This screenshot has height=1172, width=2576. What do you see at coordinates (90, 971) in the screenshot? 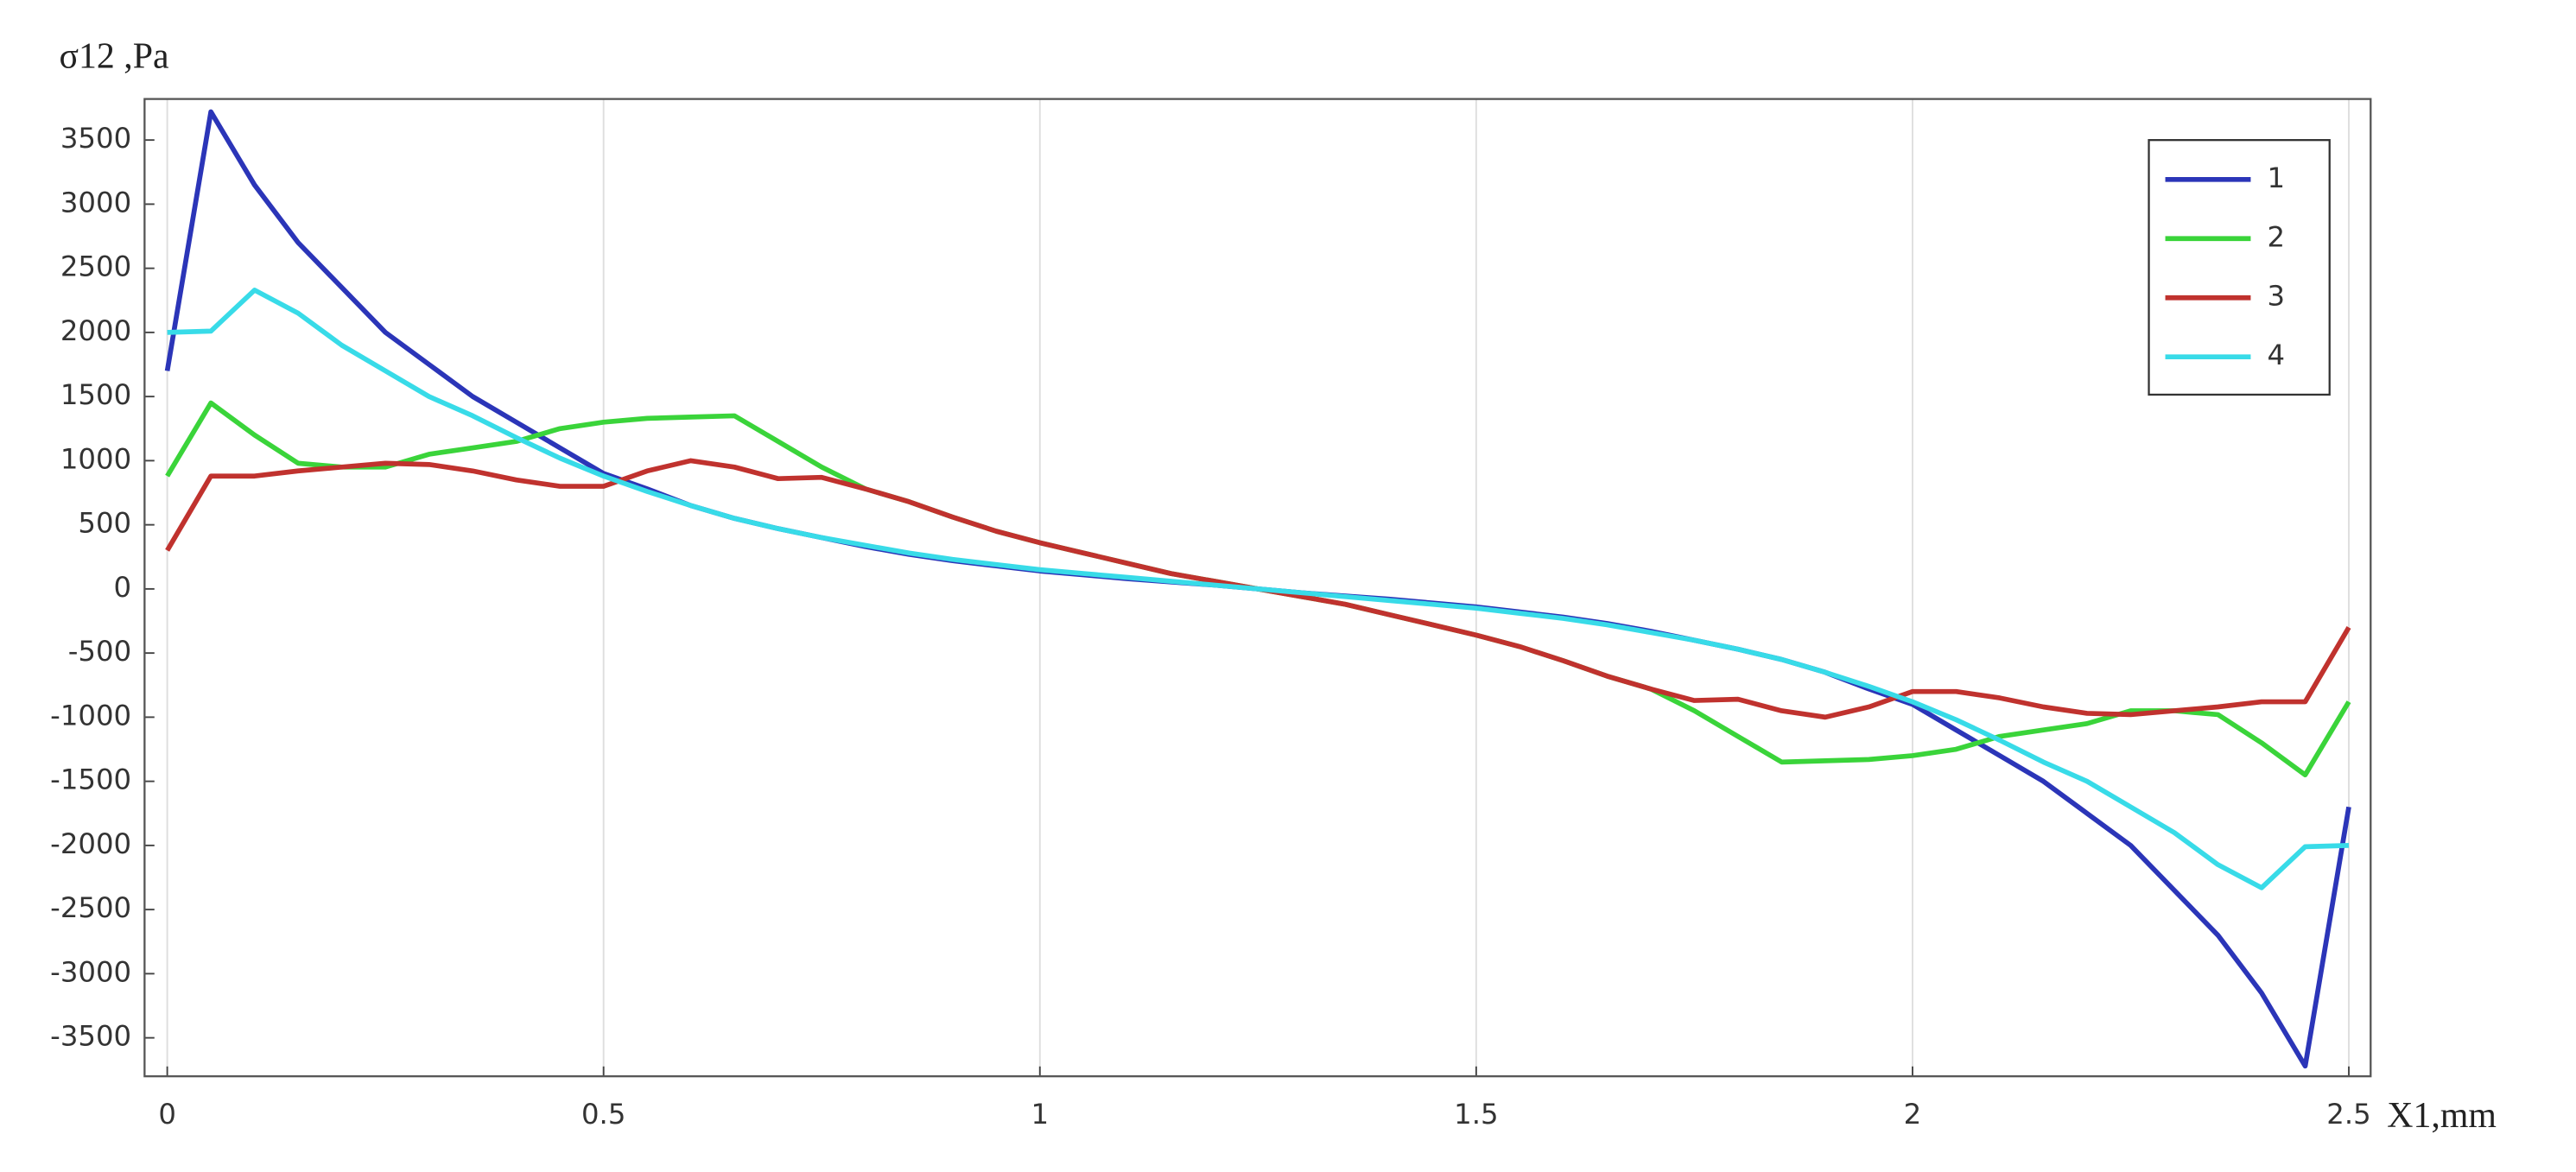
I see `y-tick-label: -3000` at bounding box center [90, 971].